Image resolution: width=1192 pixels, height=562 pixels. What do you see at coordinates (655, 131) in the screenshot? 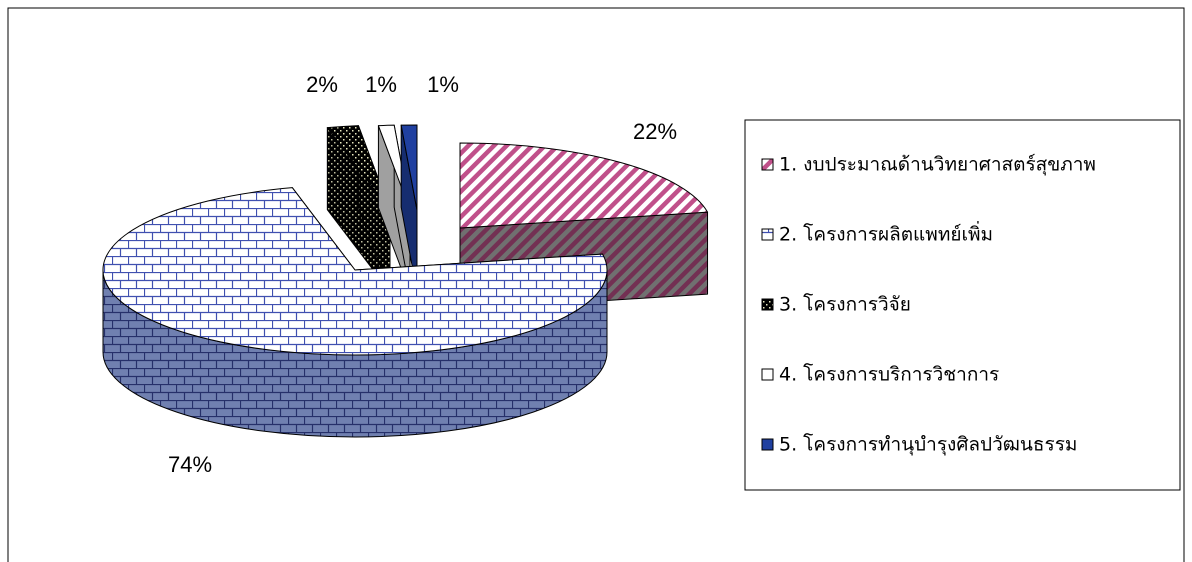
I see `data-label: 22%` at bounding box center [655, 131].